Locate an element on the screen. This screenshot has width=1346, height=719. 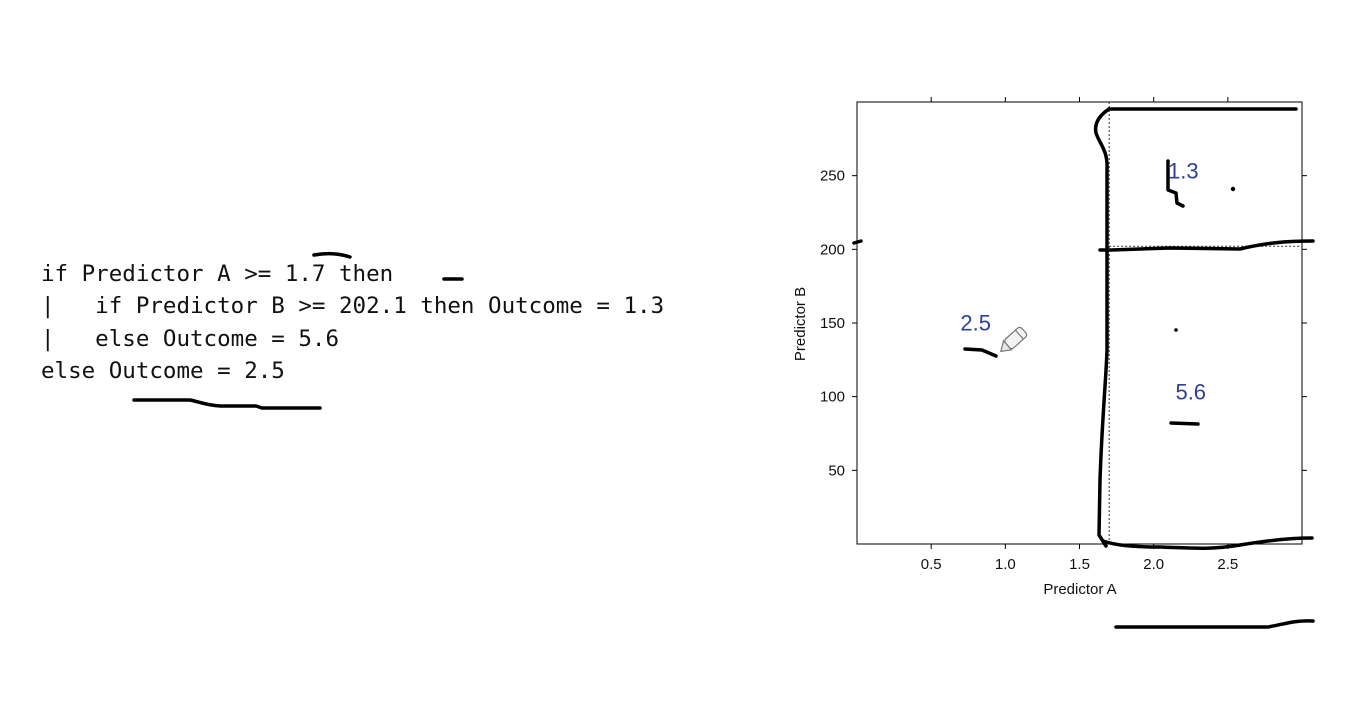
ink-underline-else is located at coordinates (227, 404).